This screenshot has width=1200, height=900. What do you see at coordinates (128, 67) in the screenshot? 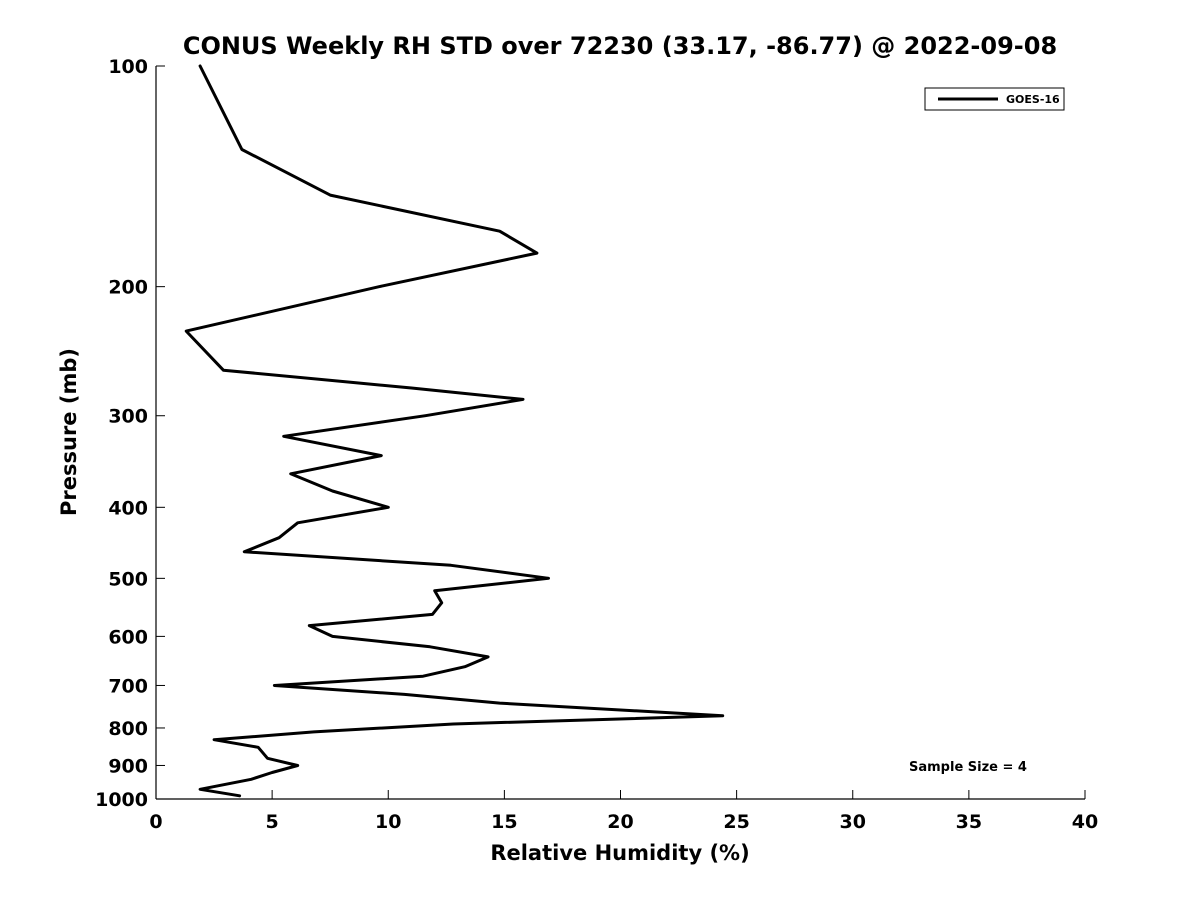
I see `y-tick-label: 100` at bounding box center [128, 67].